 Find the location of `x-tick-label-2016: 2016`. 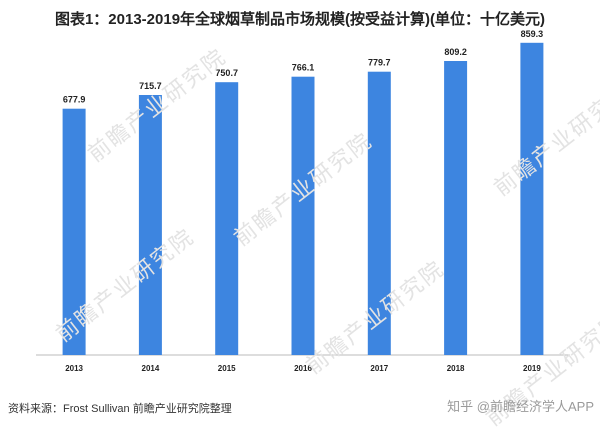

x-tick-label-2016: 2016 is located at coordinates (303, 368).